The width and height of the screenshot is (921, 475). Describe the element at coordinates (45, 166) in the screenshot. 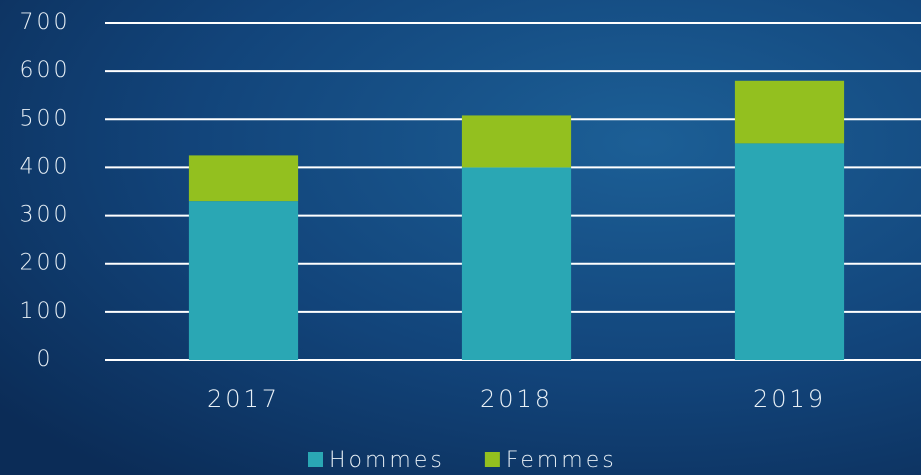

I see `y-tick-label: 400` at that location.